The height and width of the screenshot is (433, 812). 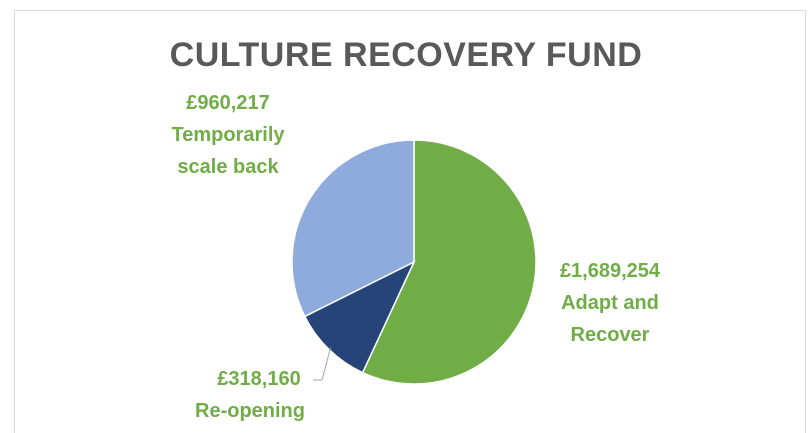 What do you see at coordinates (449, 262) in the screenshot?
I see `slice-adapt-and-recover` at bounding box center [449, 262].